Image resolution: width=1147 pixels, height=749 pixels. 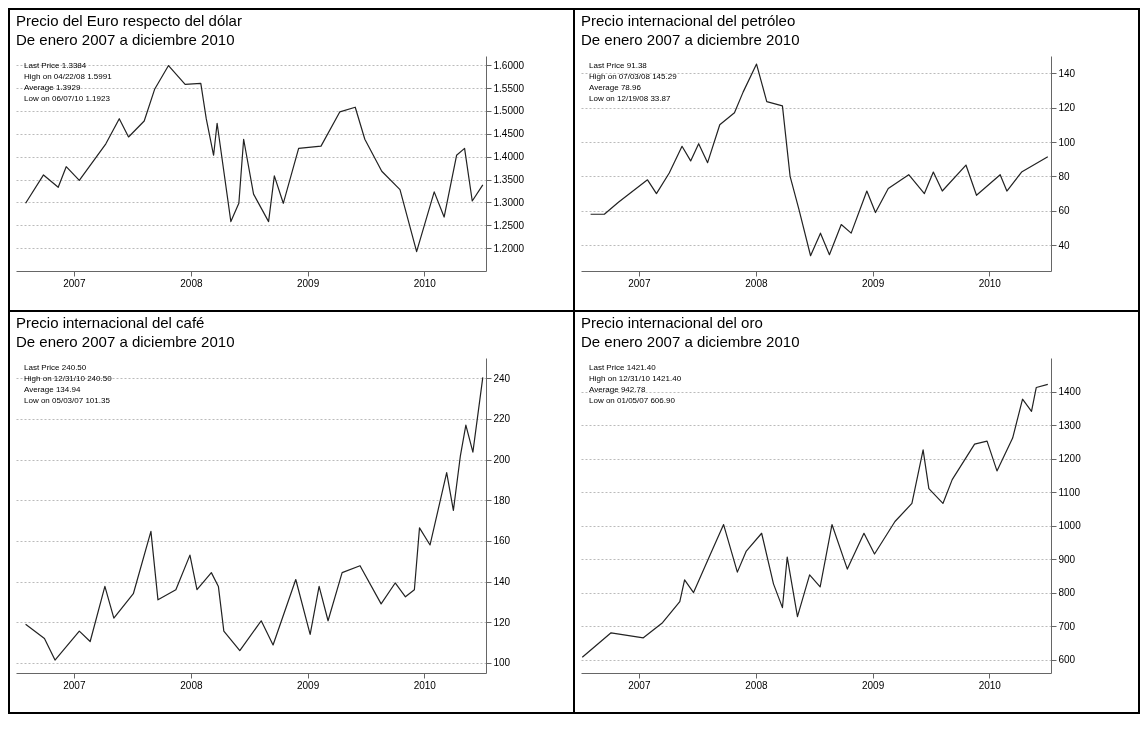 I want to click on y-tick-label: 1.4000, so click(x=509, y=157).